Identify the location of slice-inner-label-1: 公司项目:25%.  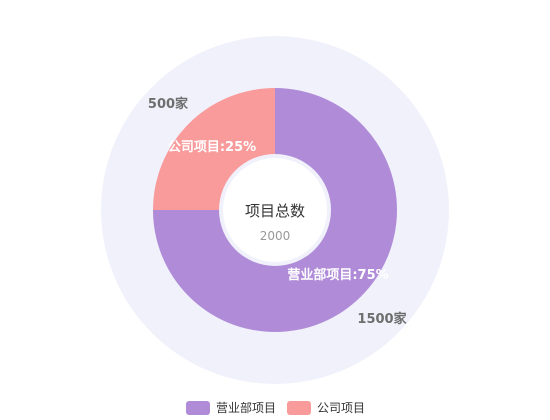
(212, 147).